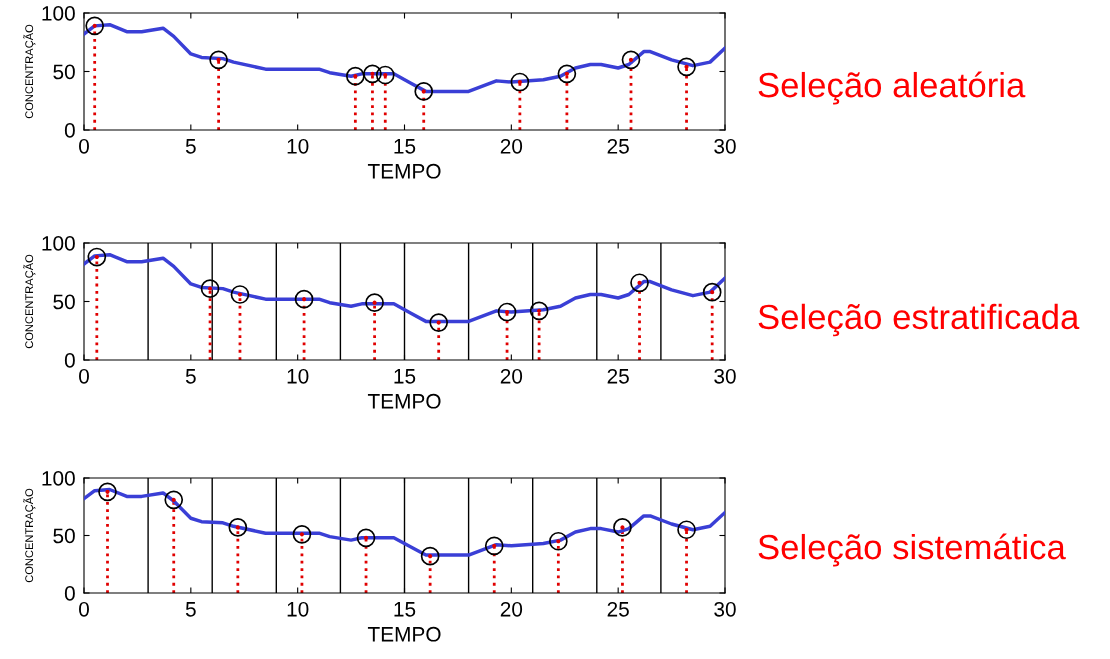 This screenshot has height=659, width=1110. What do you see at coordinates (912, 550) in the screenshot?
I see `text: Seleção sistemática` at bounding box center [912, 550].